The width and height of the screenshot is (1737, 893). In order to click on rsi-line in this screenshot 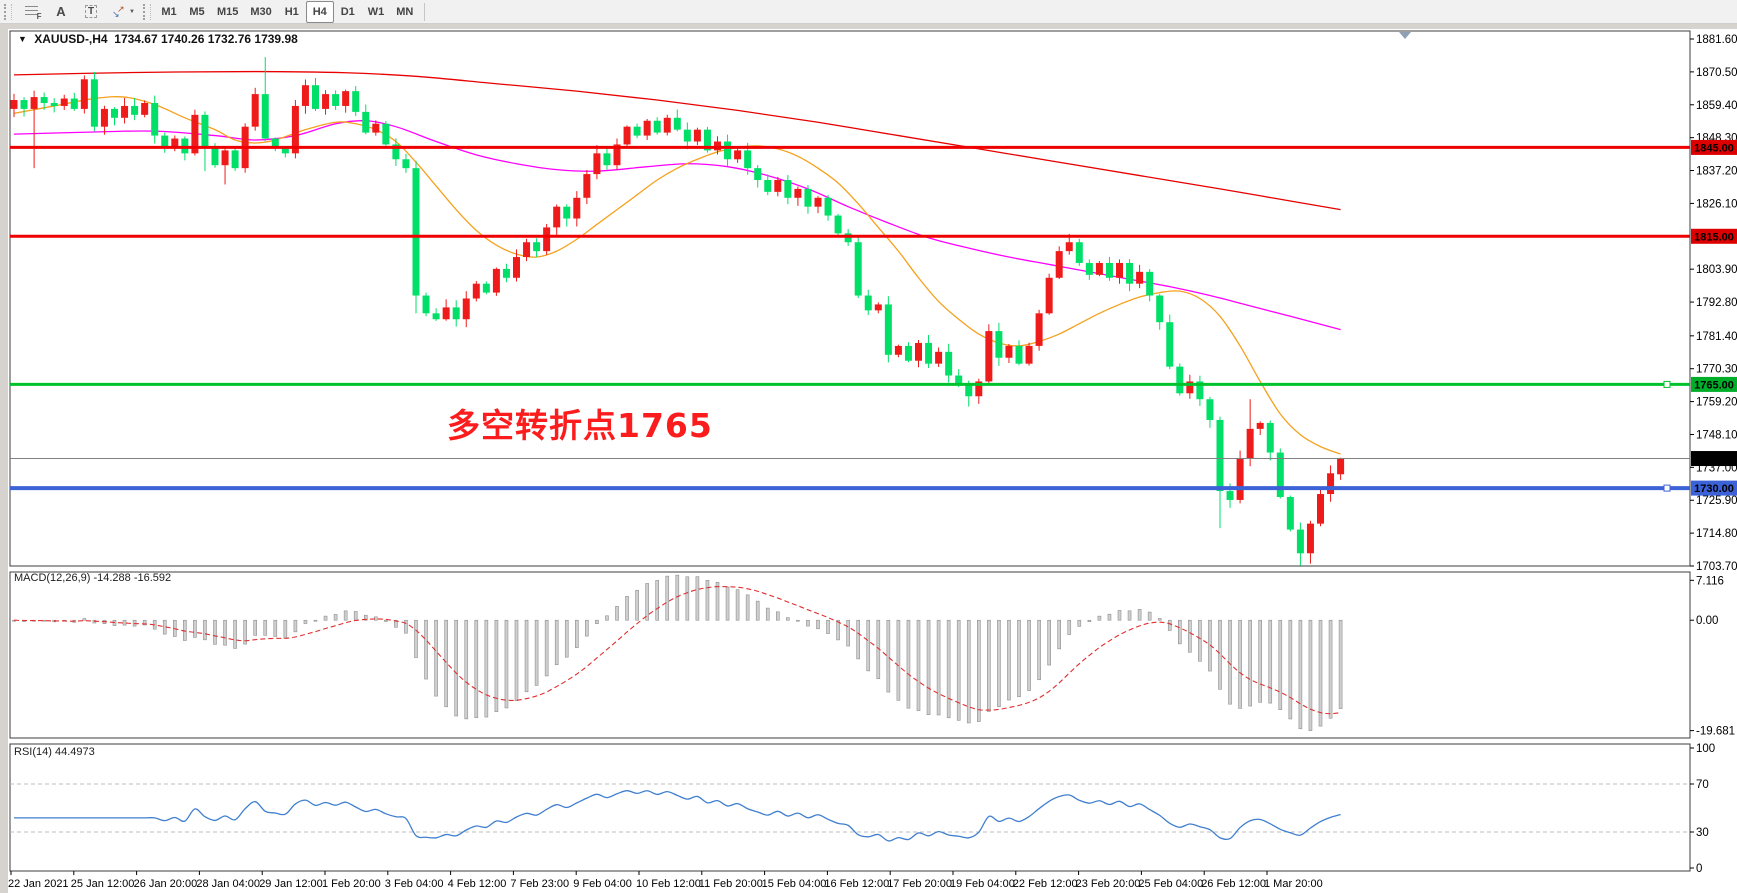, I will do `click(677, 816)`.